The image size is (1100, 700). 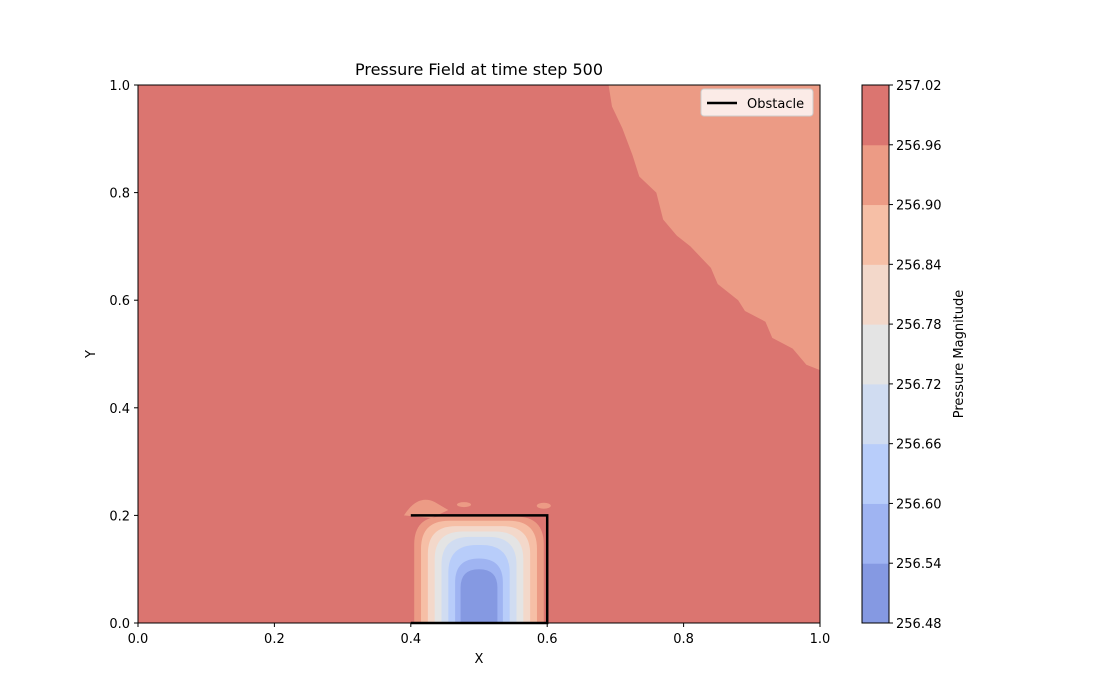 I want to click on colorbar-tick-label: 256.72, so click(x=919, y=385).